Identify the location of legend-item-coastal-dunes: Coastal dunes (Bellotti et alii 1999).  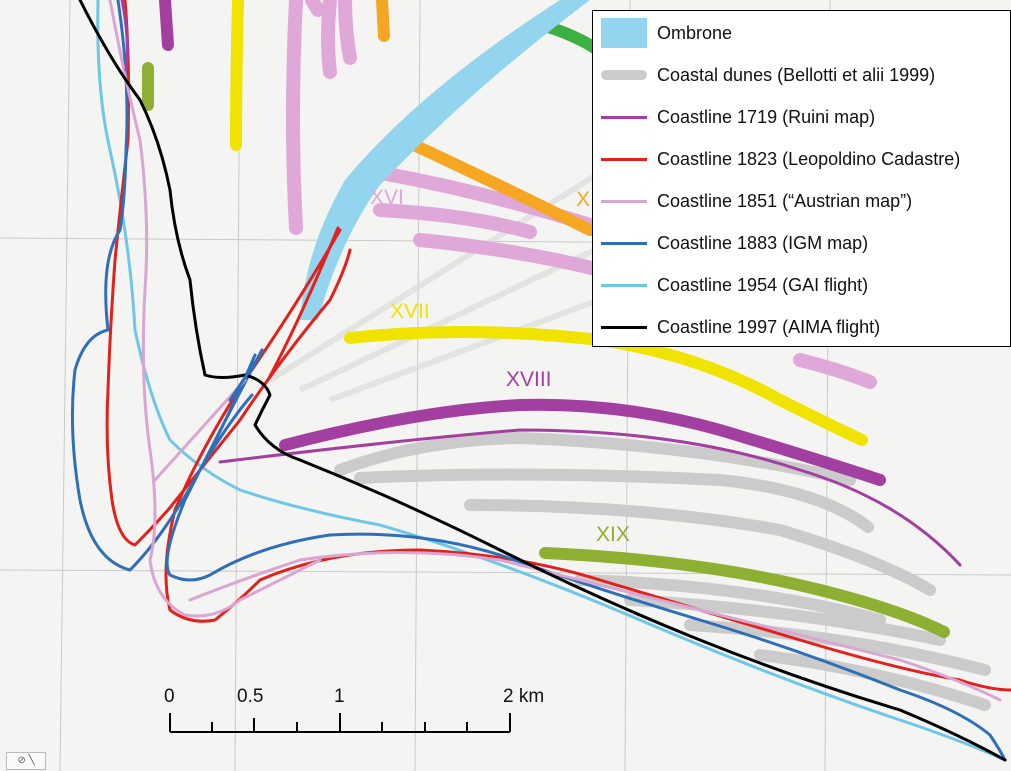
(764, 75).